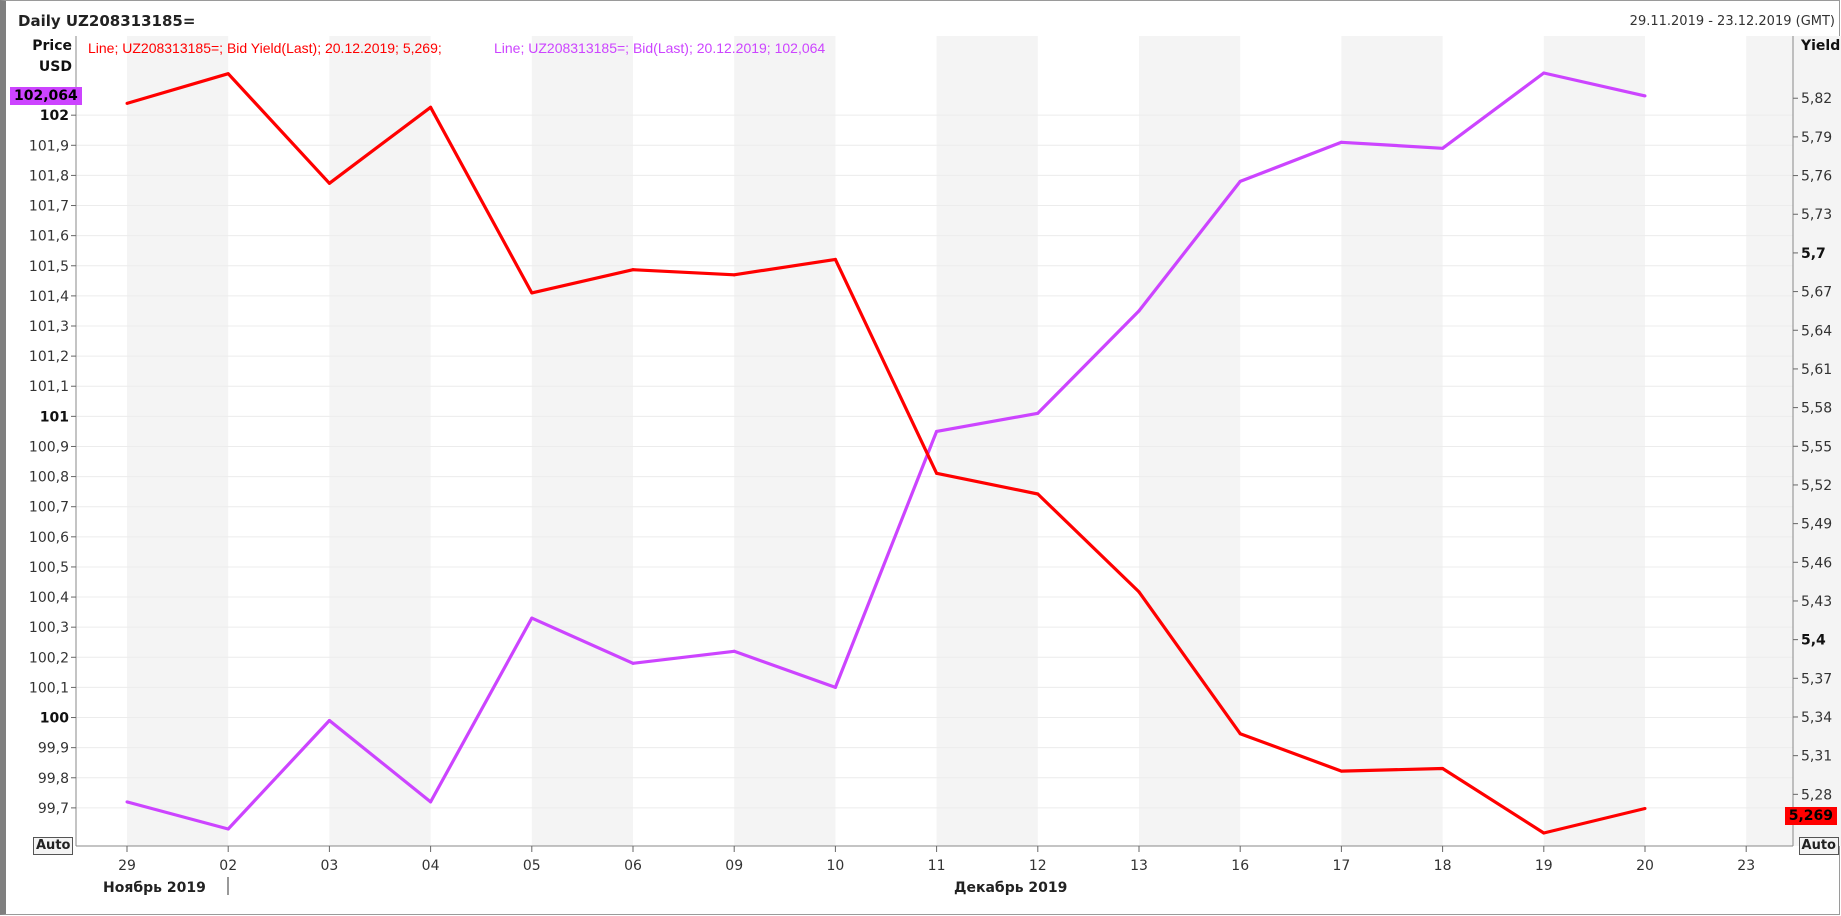 The image size is (1841, 916). I want to click on x-tick-label: 09, so click(734, 866).